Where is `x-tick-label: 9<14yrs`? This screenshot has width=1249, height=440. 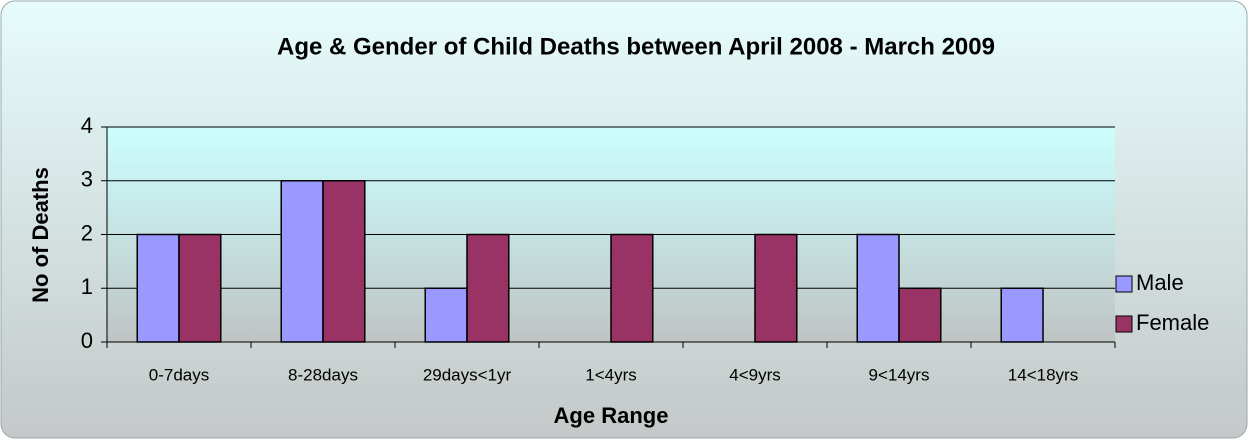 x-tick-label: 9<14yrs is located at coordinates (899, 374).